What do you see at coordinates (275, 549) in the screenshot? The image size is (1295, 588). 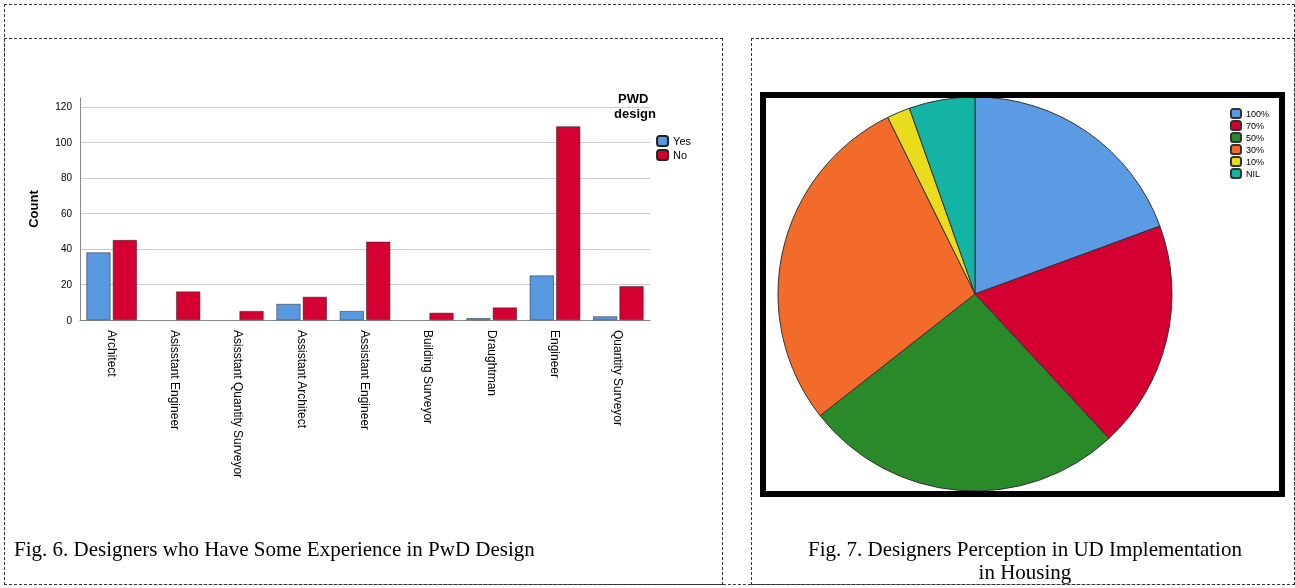 I see `caption: Fig. 6. Designers who Have Some Experience in PwD Design` at bounding box center [275, 549].